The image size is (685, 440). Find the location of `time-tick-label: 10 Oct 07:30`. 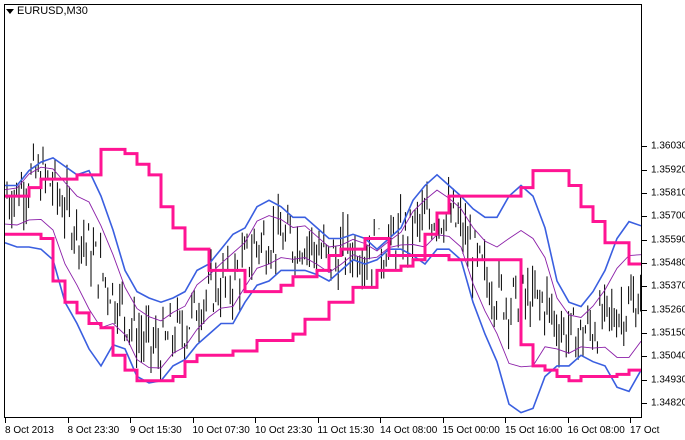

time-tick-label: 10 Oct 07:30 is located at coordinates (221, 430).